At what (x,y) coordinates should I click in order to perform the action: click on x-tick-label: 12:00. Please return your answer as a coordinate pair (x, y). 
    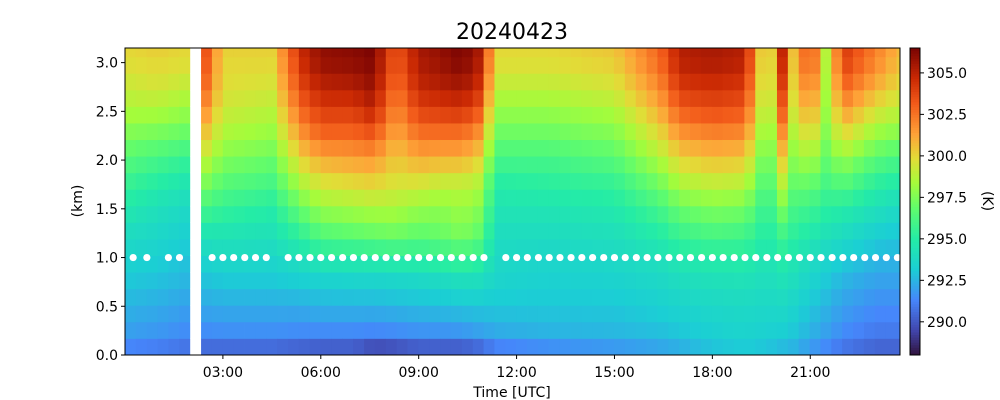
    Looking at the image, I should click on (516, 373).